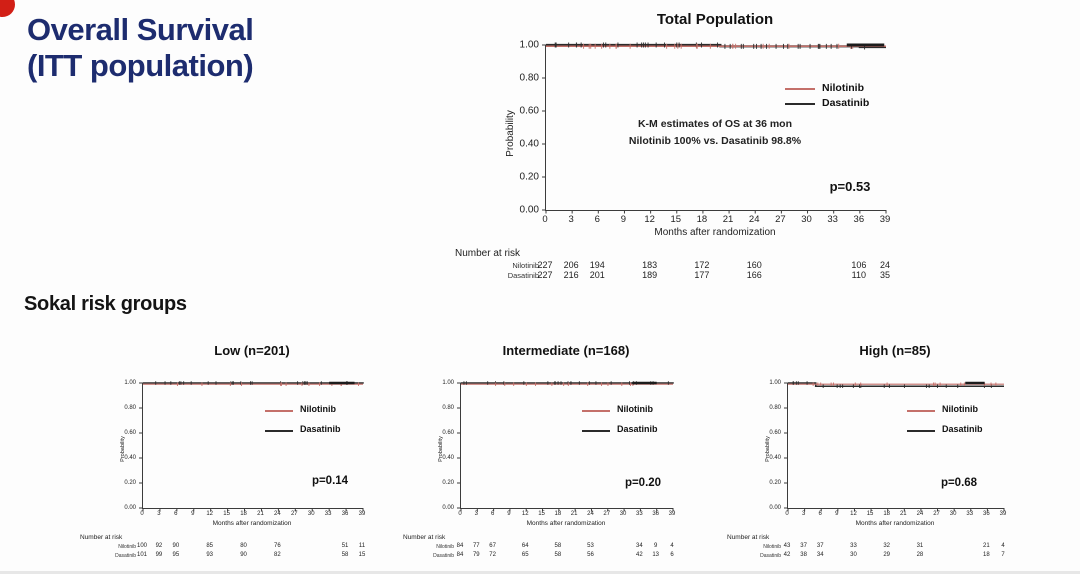  Describe the element at coordinates (545, 275) in the screenshot. I see `risk-value: 227` at that location.